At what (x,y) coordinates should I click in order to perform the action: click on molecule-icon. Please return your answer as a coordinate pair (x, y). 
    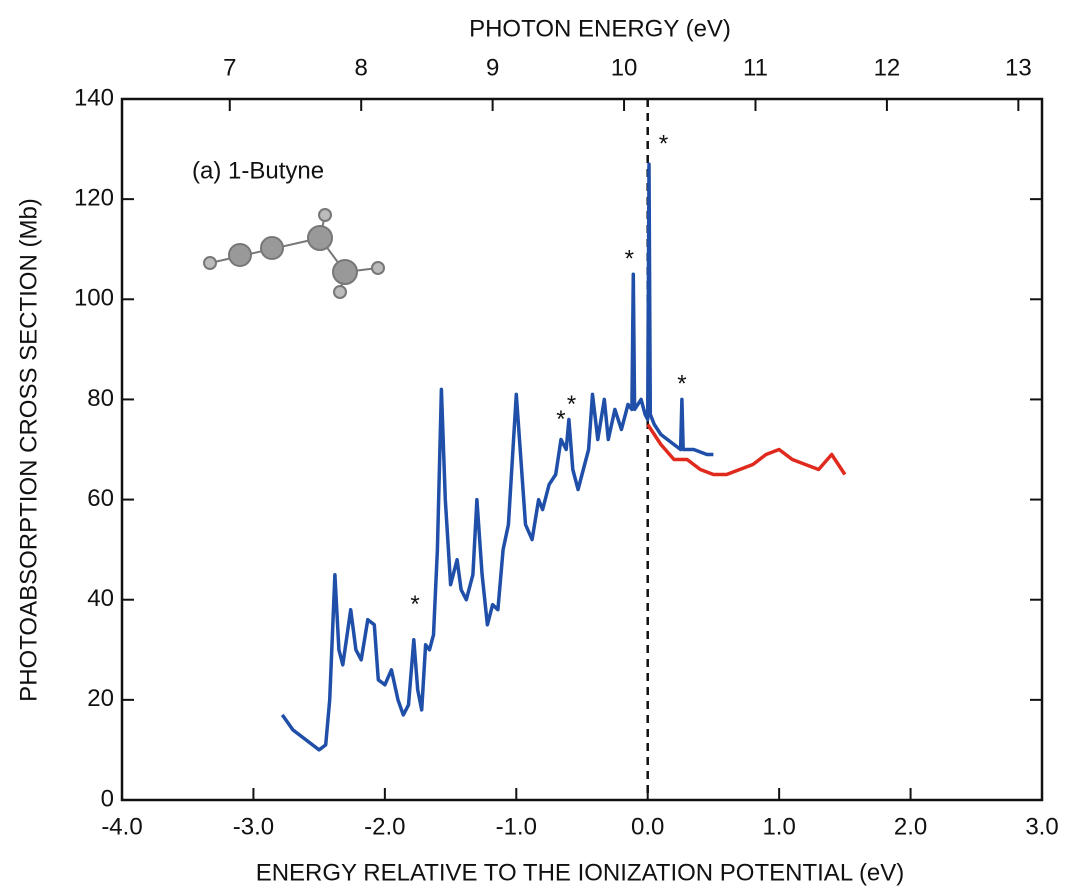
    Looking at the image, I should click on (294, 253).